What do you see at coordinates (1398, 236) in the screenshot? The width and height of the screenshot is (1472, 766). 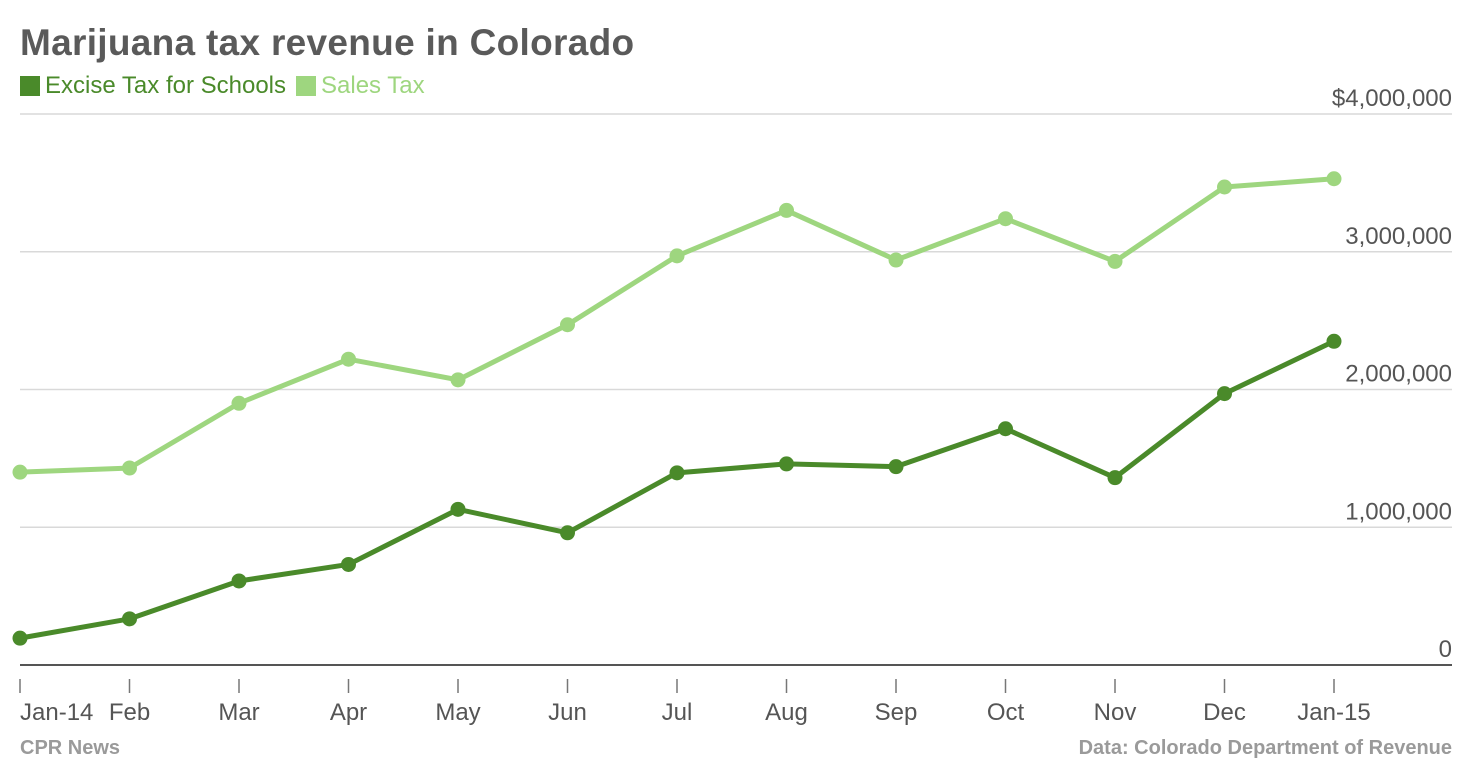 I see `y-tick-label: 3,000,000` at bounding box center [1398, 236].